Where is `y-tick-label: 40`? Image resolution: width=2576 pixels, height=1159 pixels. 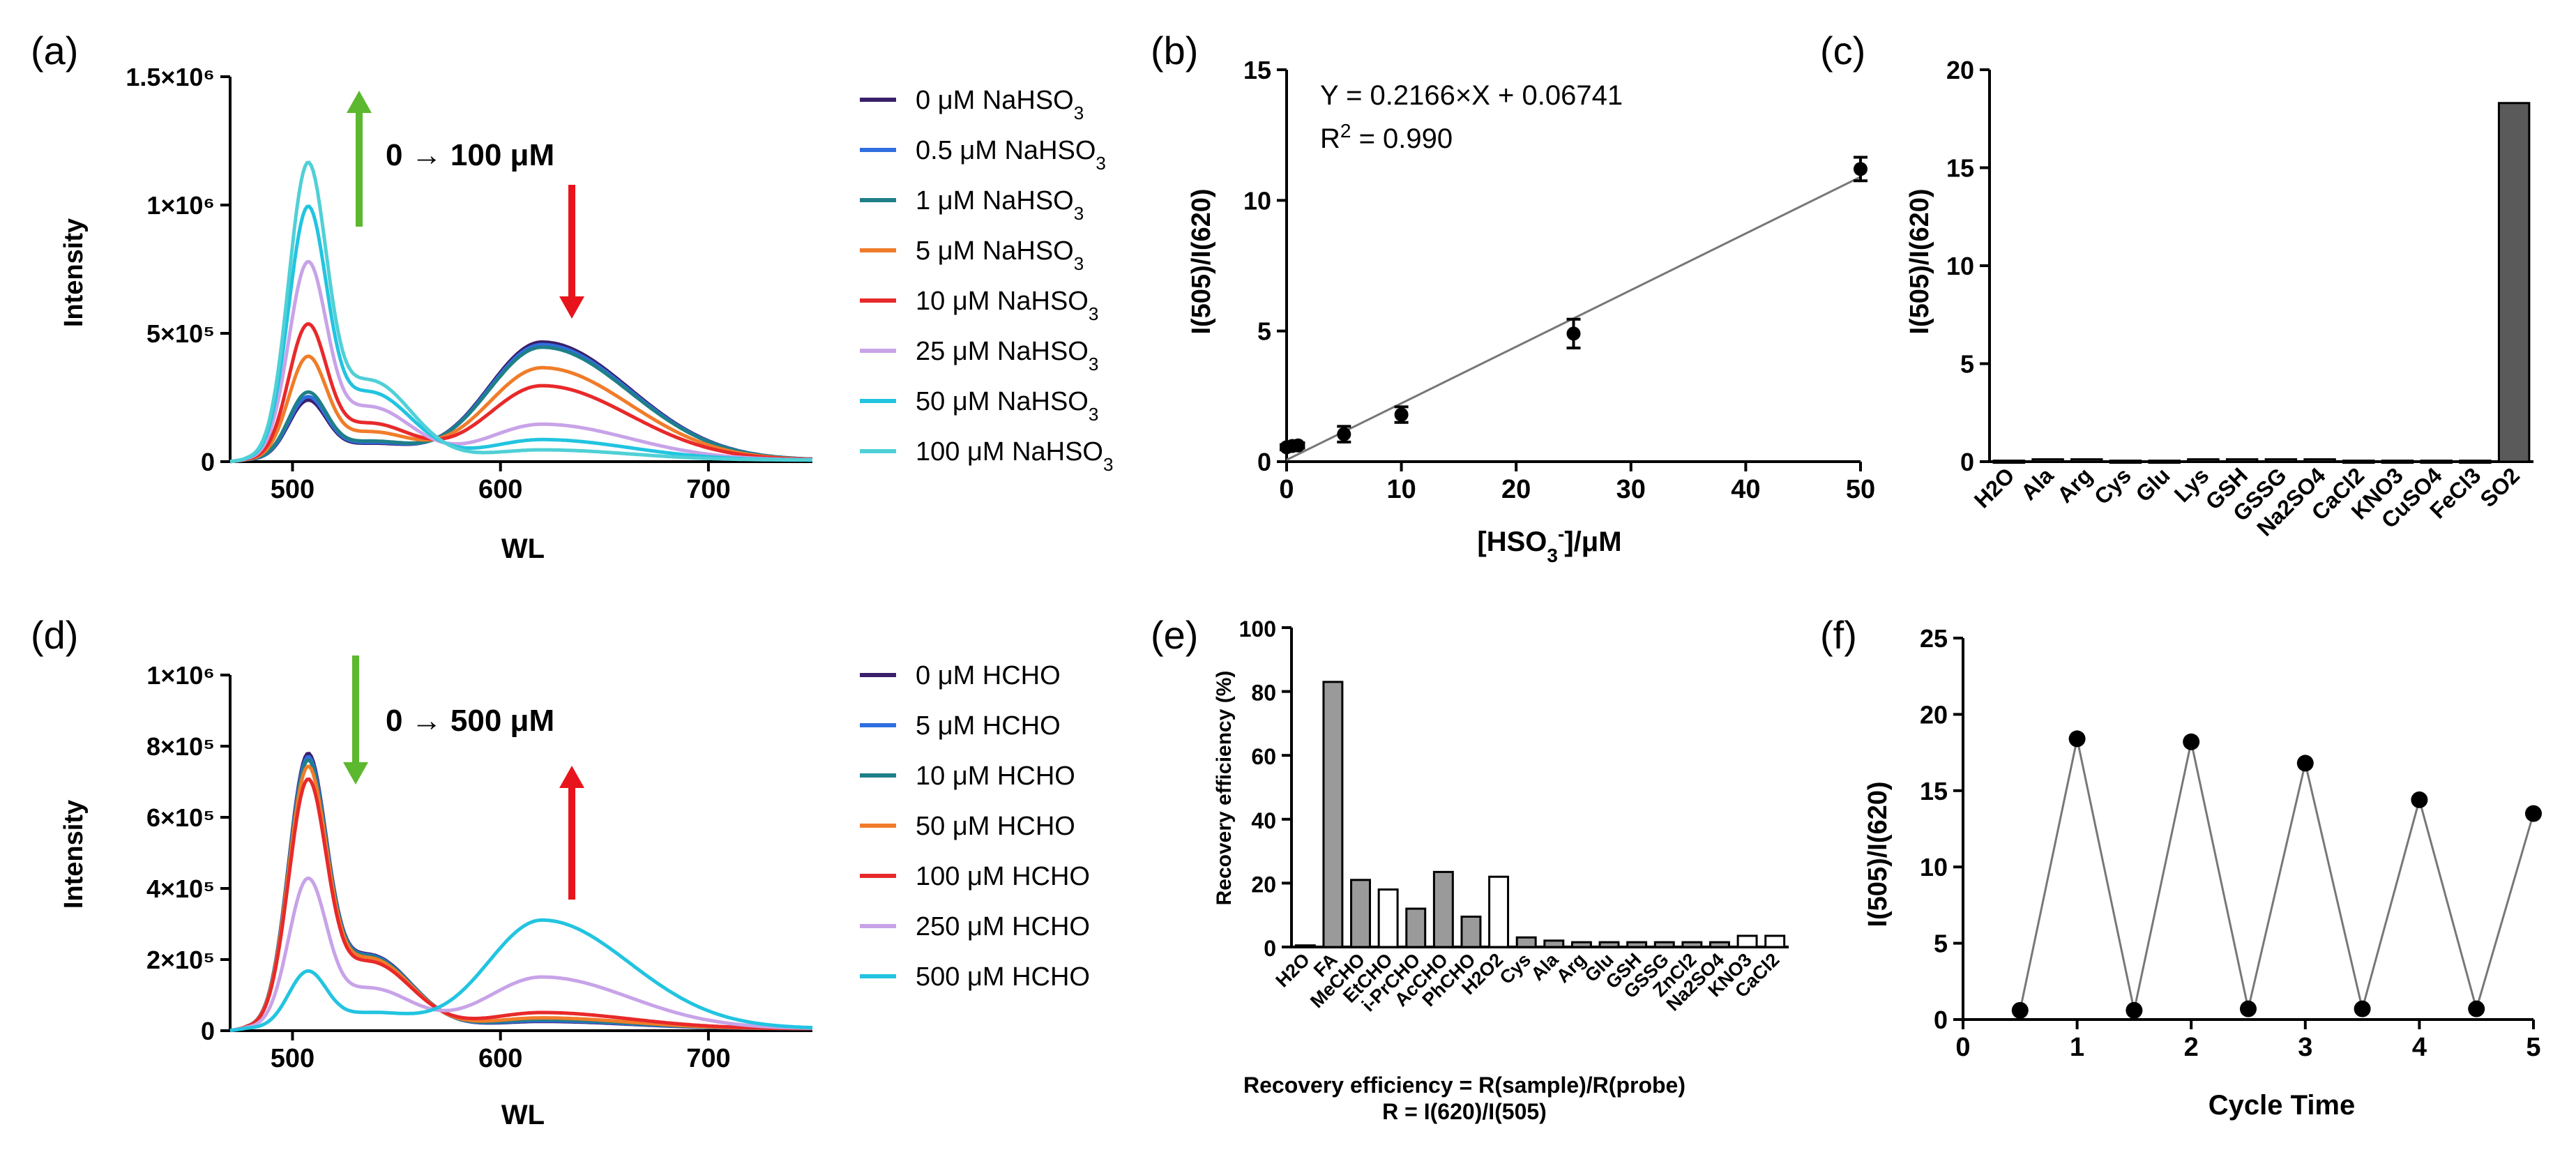 y-tick-label: 40 is located at coordinates (1263, 821).